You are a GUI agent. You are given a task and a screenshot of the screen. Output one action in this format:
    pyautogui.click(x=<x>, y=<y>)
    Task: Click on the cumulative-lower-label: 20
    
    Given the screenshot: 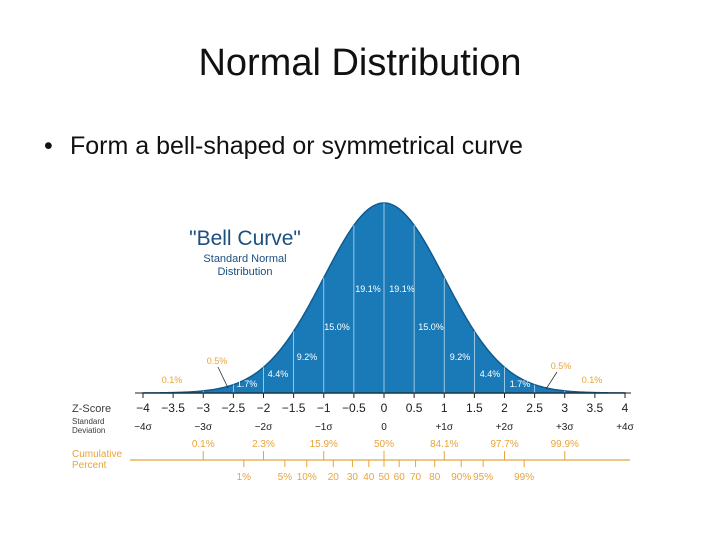 What is the action you would take?
    pyautogui.click(x=334, y=477)
    